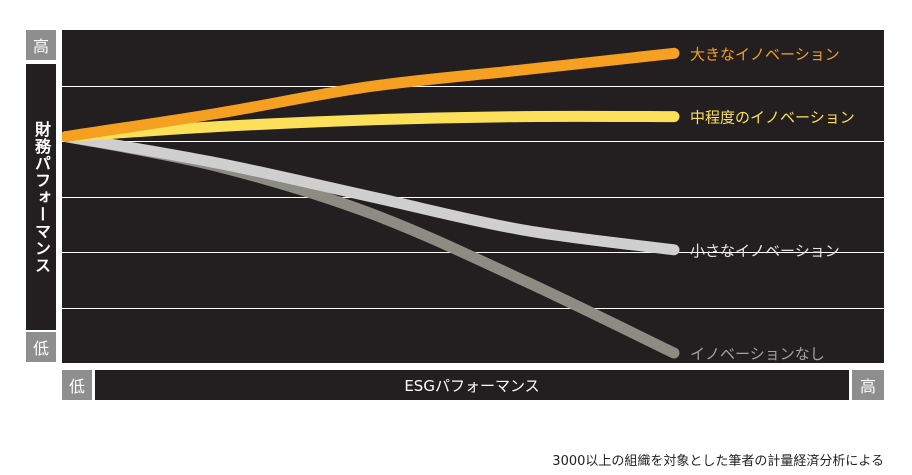  What do you see at coordinates (41, 197) in the screenshot?
I see `y-axis-title: 財務パフォーマンス` at bounding box center [41, 197].